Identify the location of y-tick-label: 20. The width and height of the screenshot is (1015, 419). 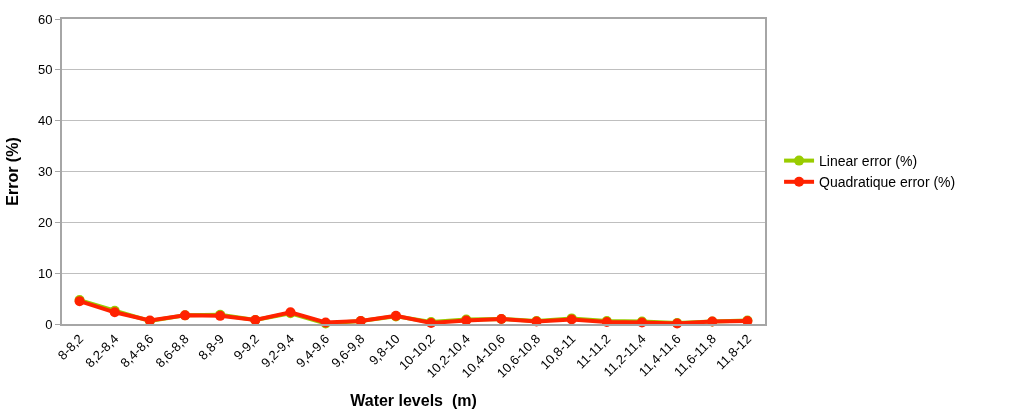
(45, 222).